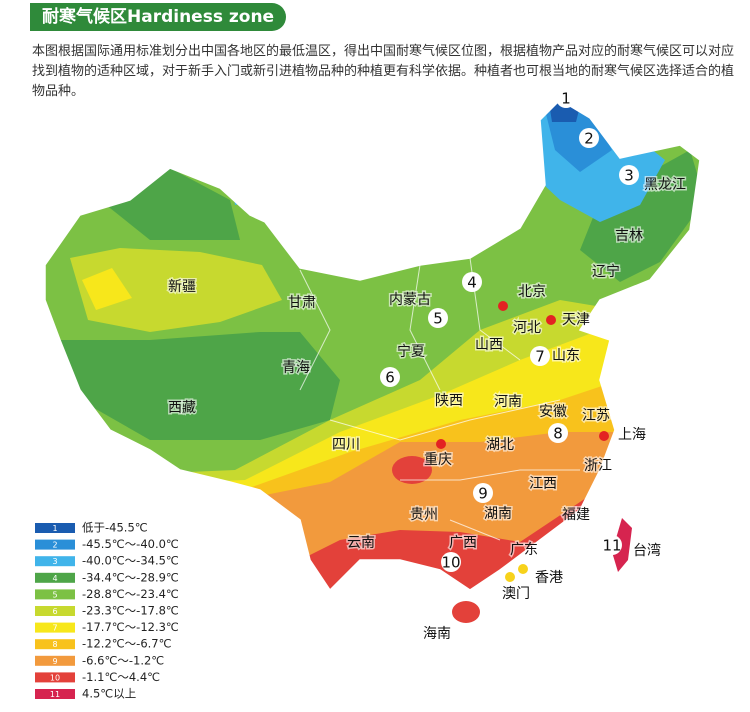 This screenshot has width=750, height=712. I want to click on legend-text: -28.8℃～-23.4℃, so click(130, 594).